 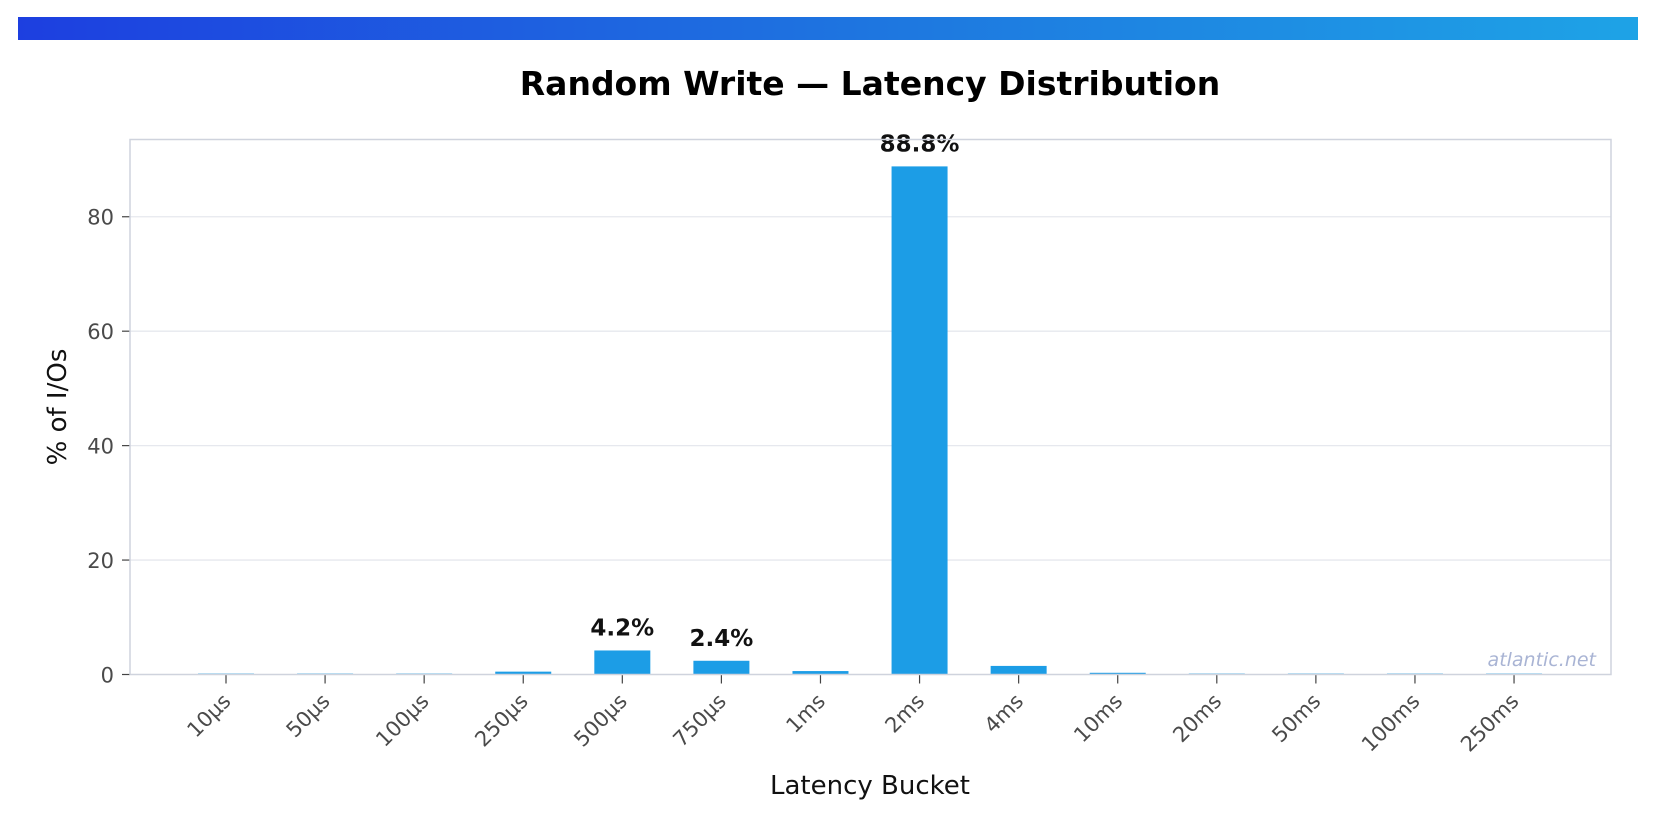 What do you see at coordinates (1296, 718) in the screenshot?
I see `x-tick-label: 50ms` at bounding box center [1296, 718].